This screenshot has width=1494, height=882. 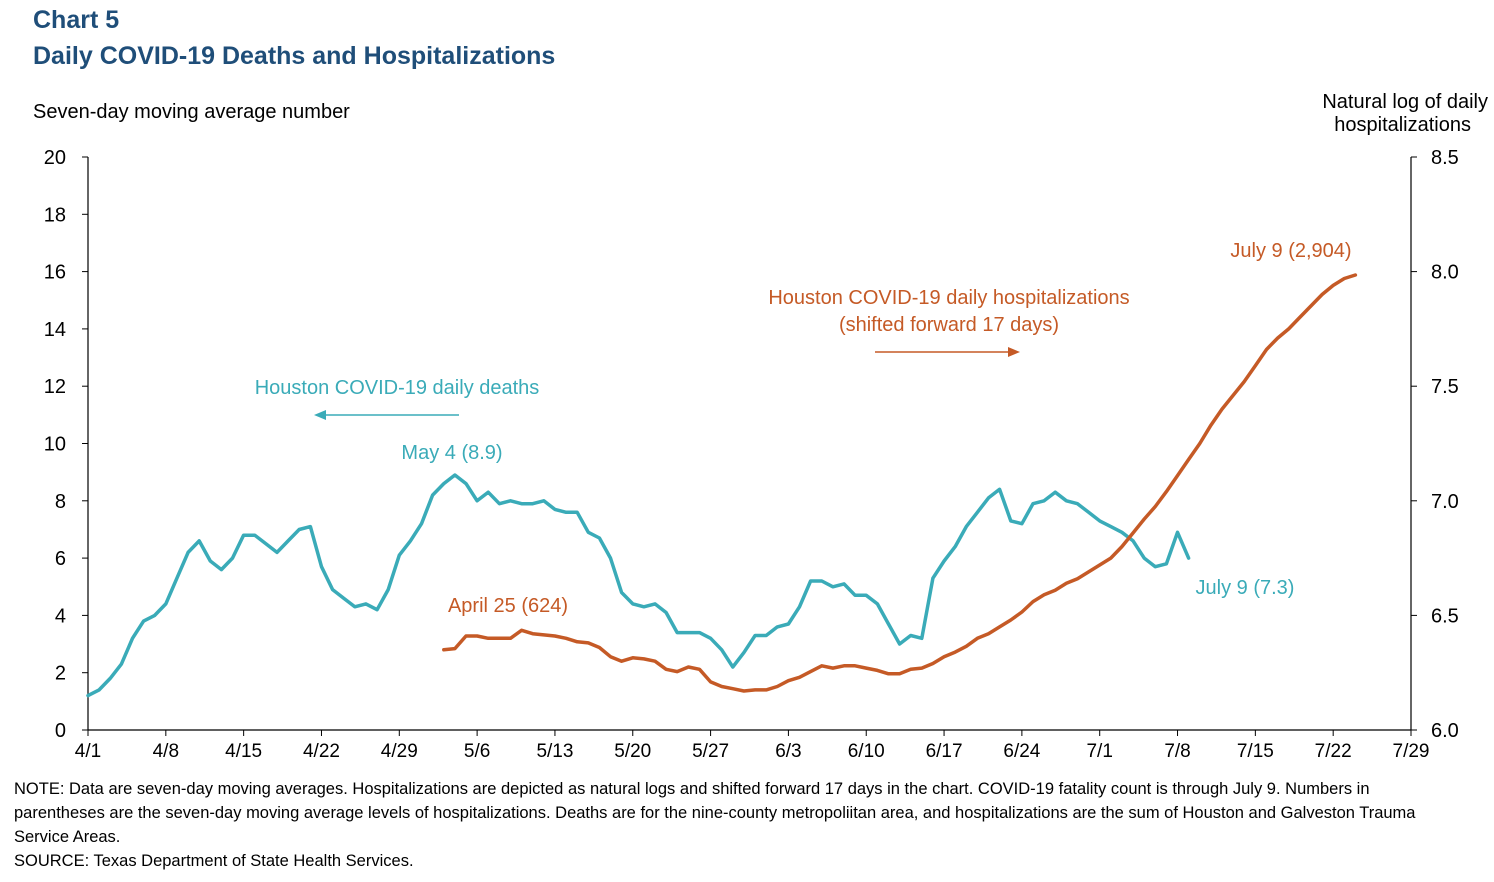 I want to click on left-tick-label: 14, so click(x=55, y=330).